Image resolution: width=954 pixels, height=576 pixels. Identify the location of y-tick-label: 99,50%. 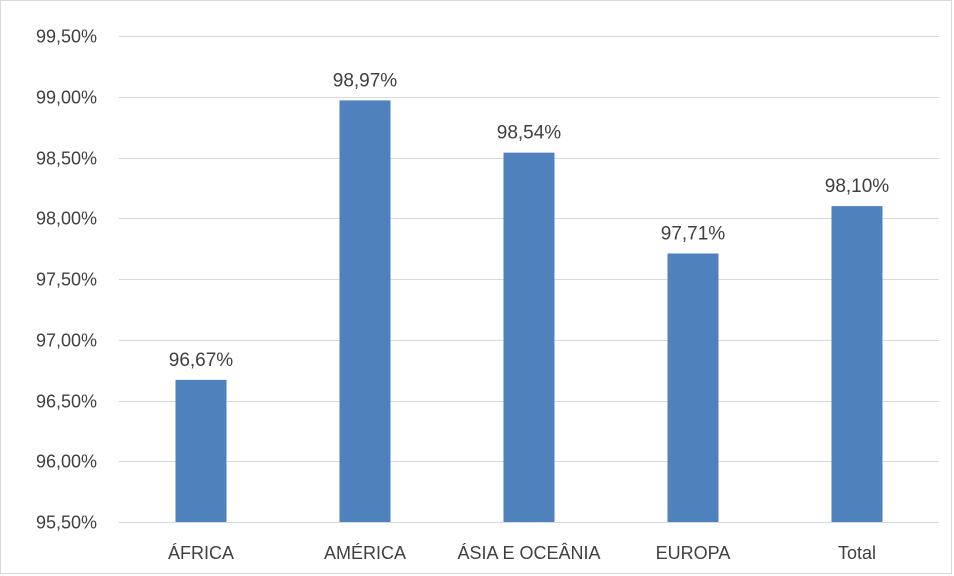
(66, 37).